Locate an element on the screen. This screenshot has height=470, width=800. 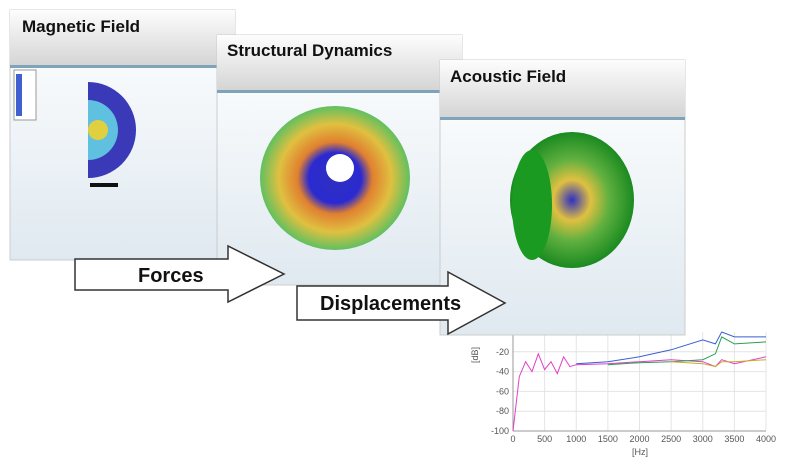
acoustic-image is located at coordinates (532, 205).